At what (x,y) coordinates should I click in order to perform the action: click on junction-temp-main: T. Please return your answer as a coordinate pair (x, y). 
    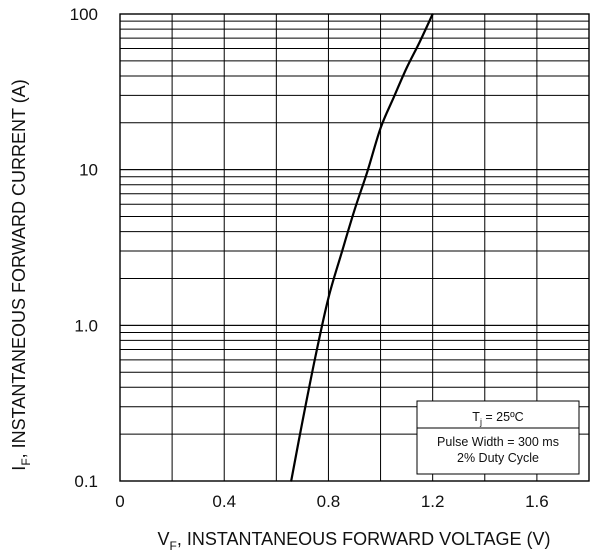
    Looking at the image, I should click on (476, 417).